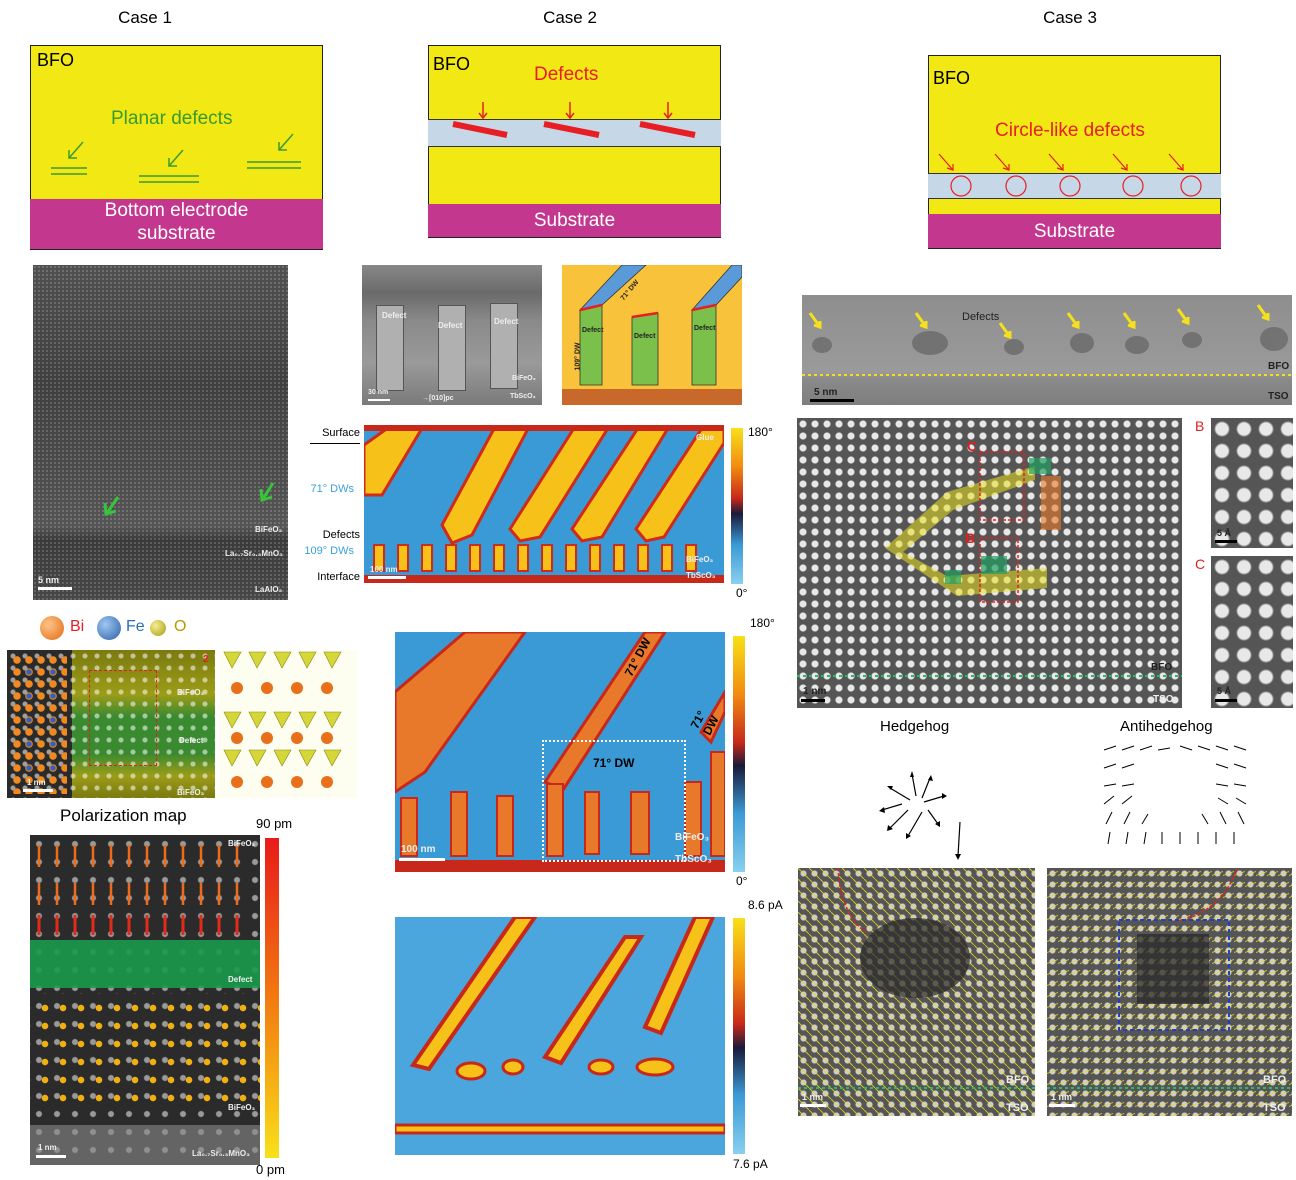 This screenshot has height=1180, width=1296. What do you see at coordinates (145, 17) in the screenshot?
I see `case1-heading: Case 1` at bounding box center [145, 17].